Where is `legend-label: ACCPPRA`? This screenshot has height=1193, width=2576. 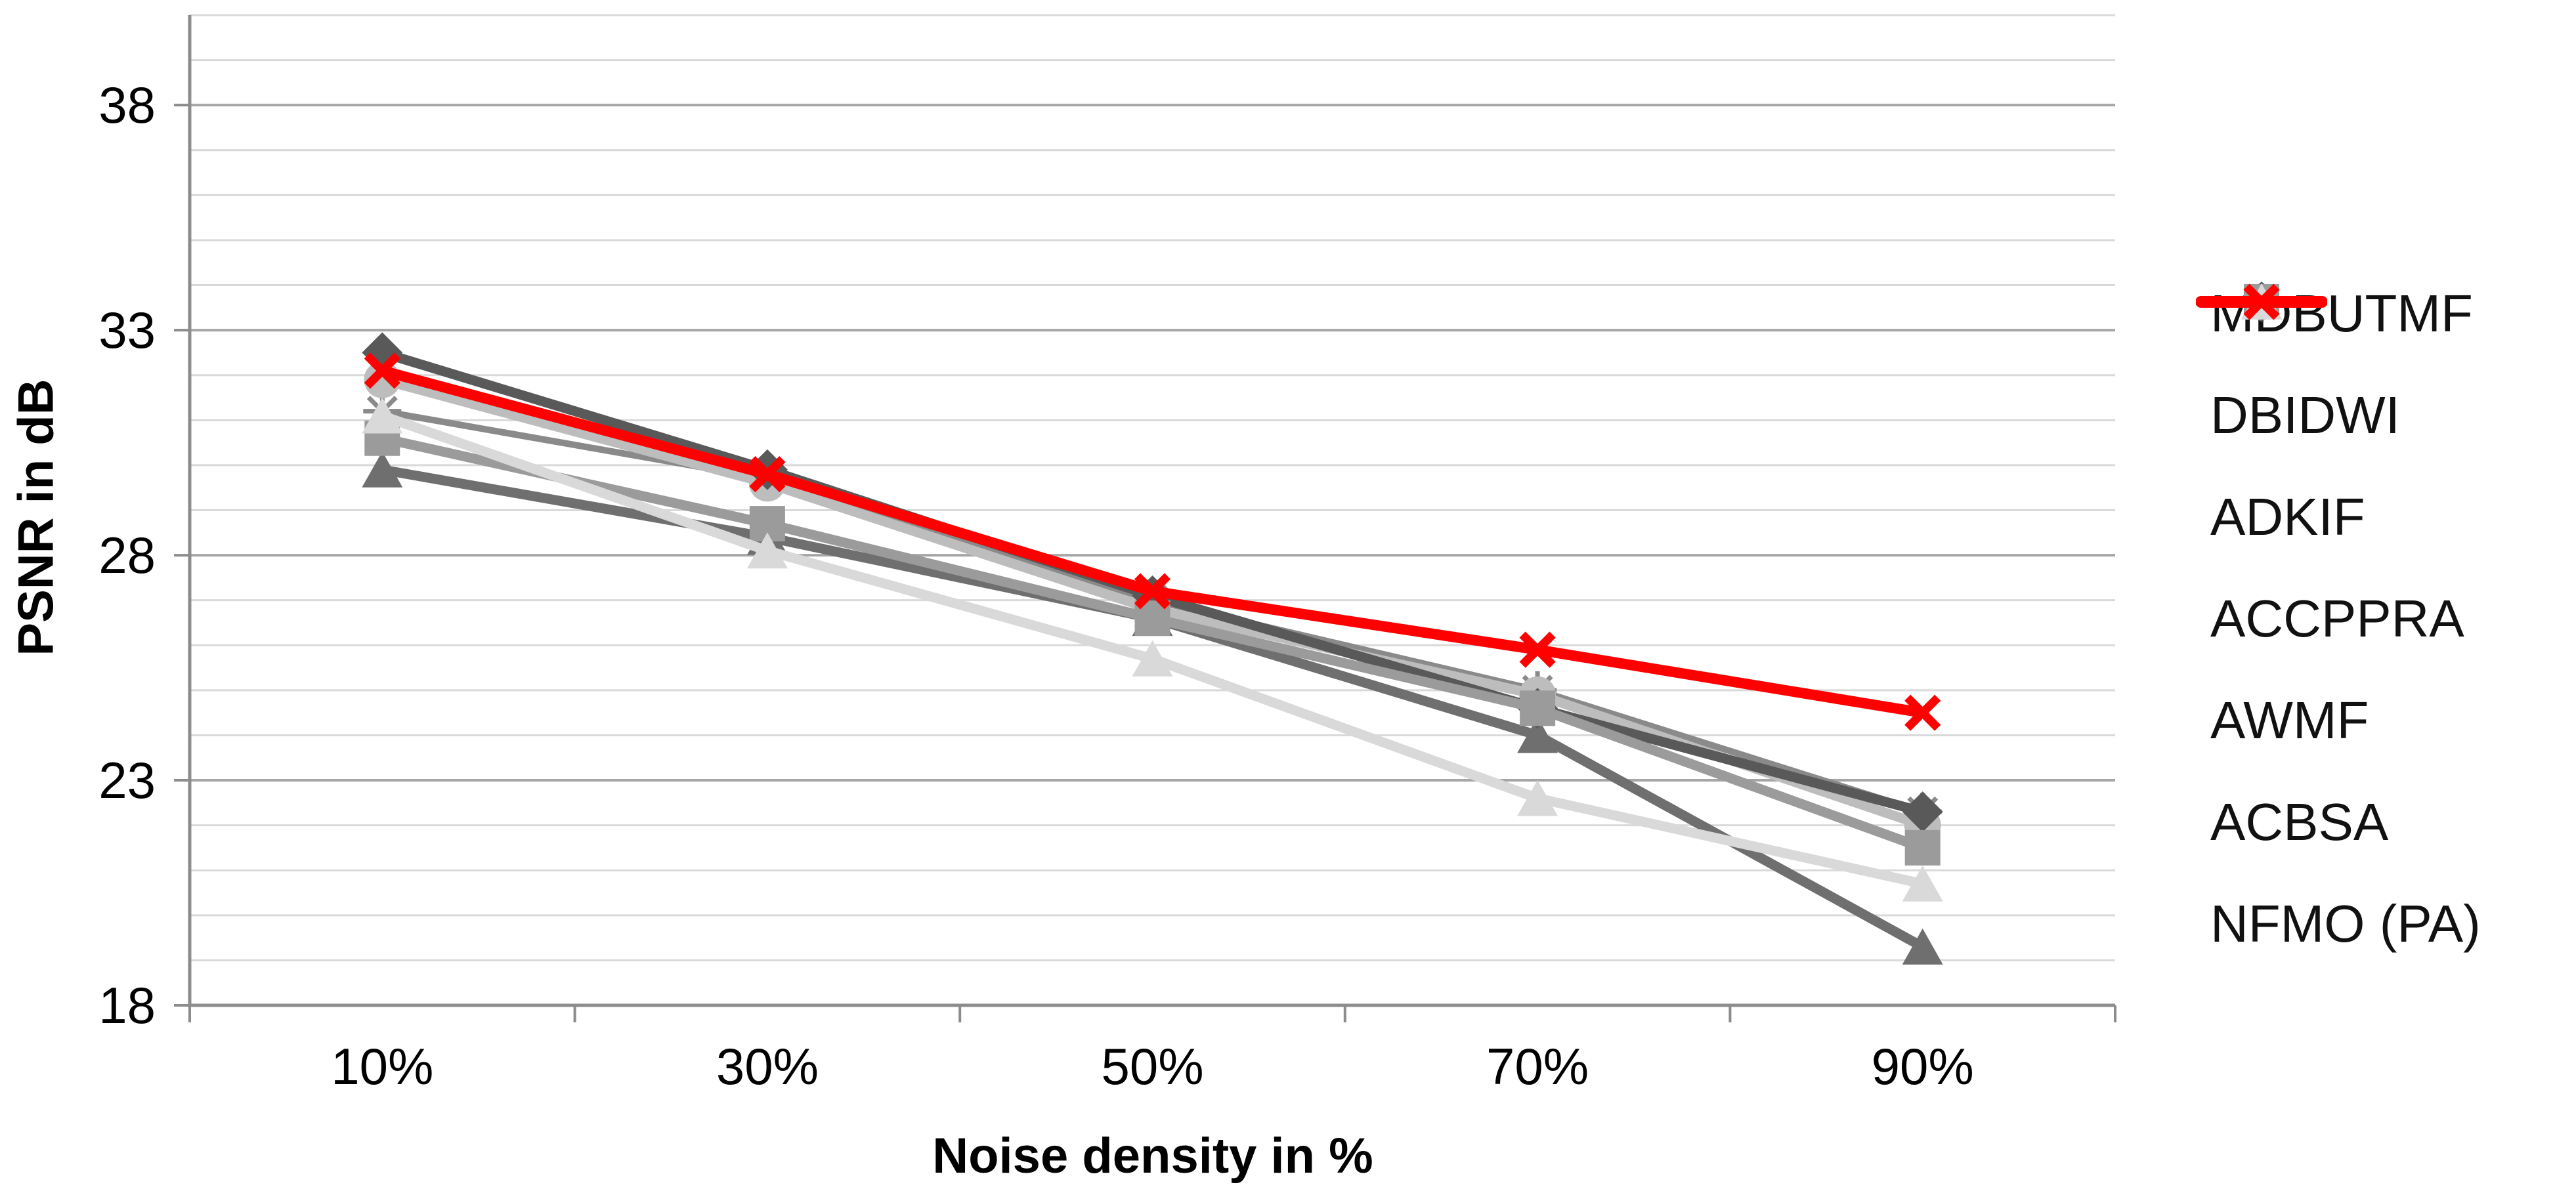 legend-label: ACCPPRA is located at coordinates (2337, 618).